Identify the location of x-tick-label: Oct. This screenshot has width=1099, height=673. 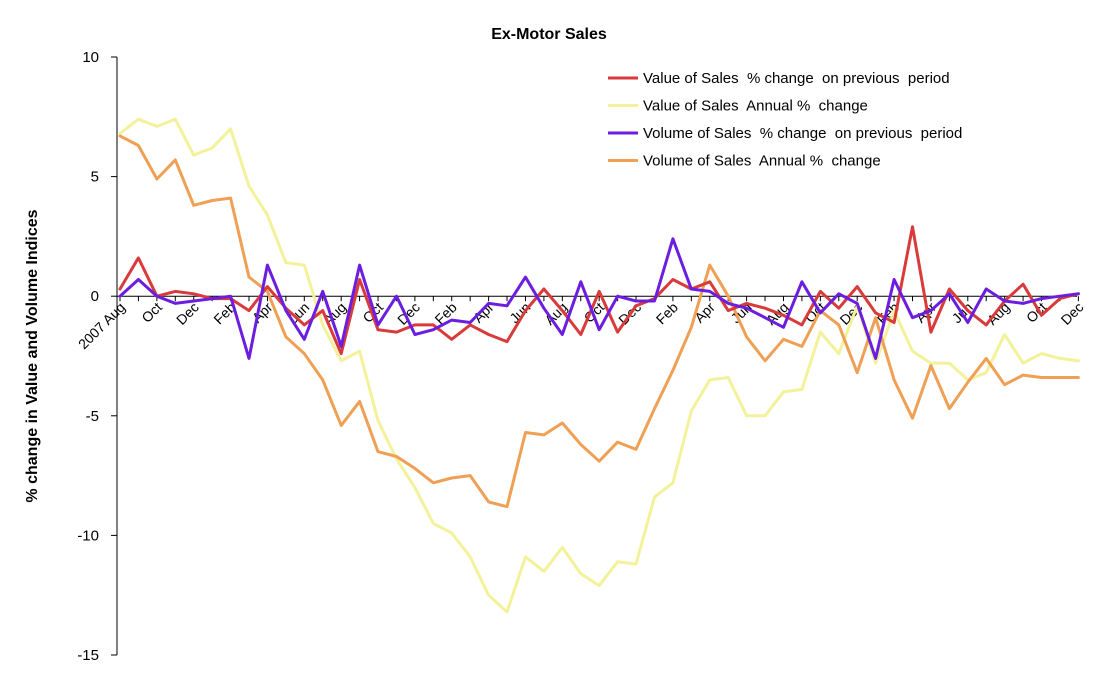
(151, 312).